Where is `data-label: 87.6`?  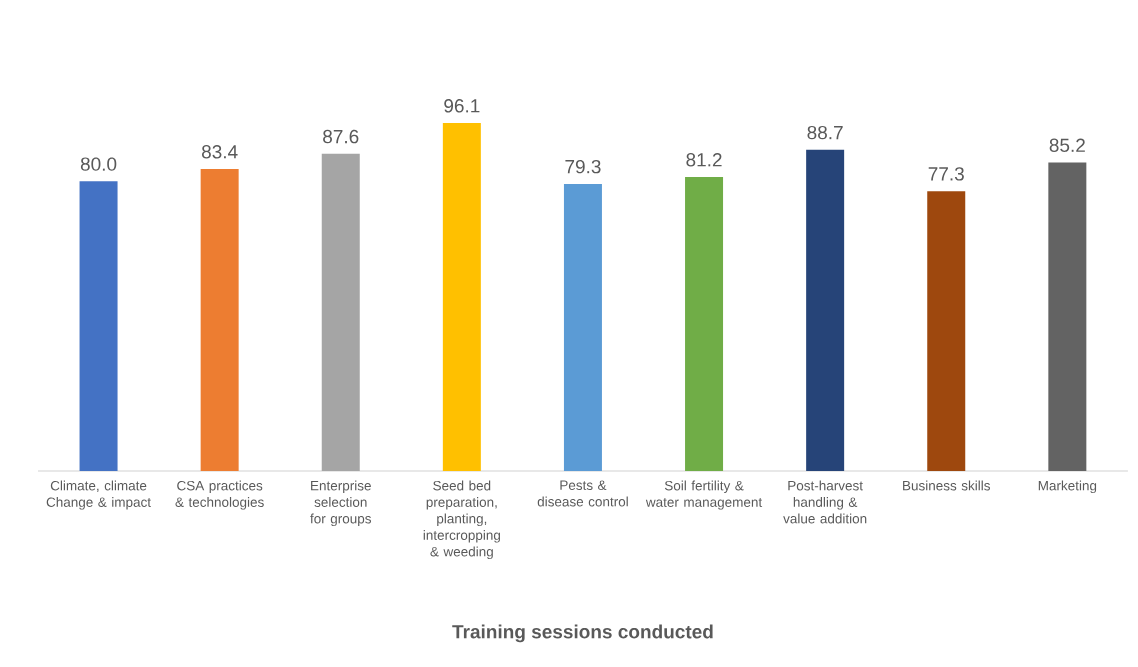 data-label: 87.6 is located at coordinates (341, 136).